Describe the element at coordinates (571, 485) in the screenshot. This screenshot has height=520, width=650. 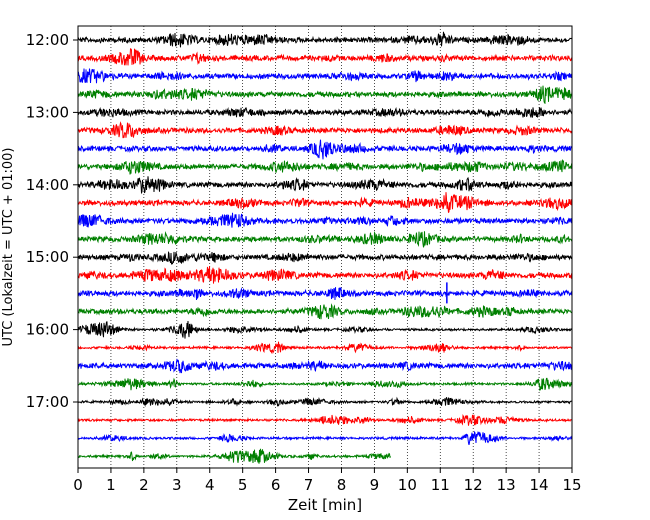
I see `x-tick-label: 15` at that location.